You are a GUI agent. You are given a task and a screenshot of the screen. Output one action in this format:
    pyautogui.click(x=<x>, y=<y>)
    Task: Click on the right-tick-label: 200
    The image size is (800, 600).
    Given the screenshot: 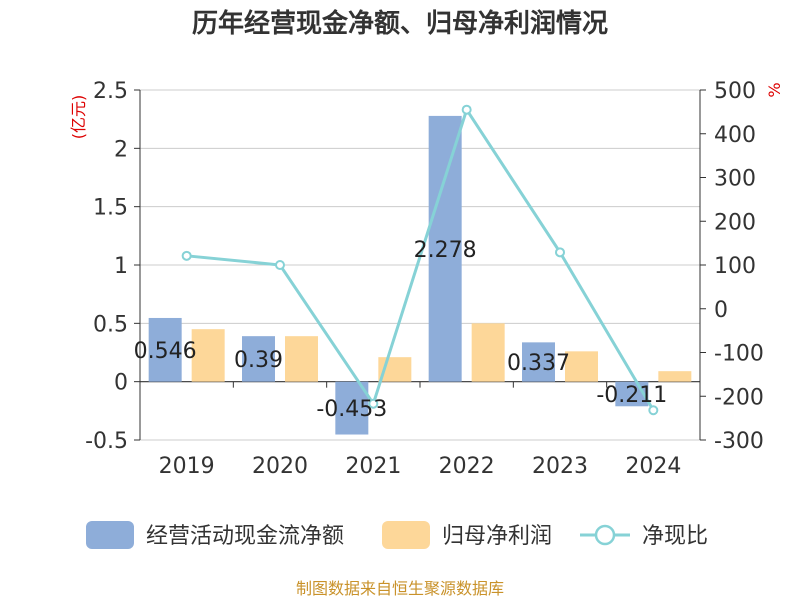 What is the action you would take?
    pyautogui.click(x=735, y=222)
    